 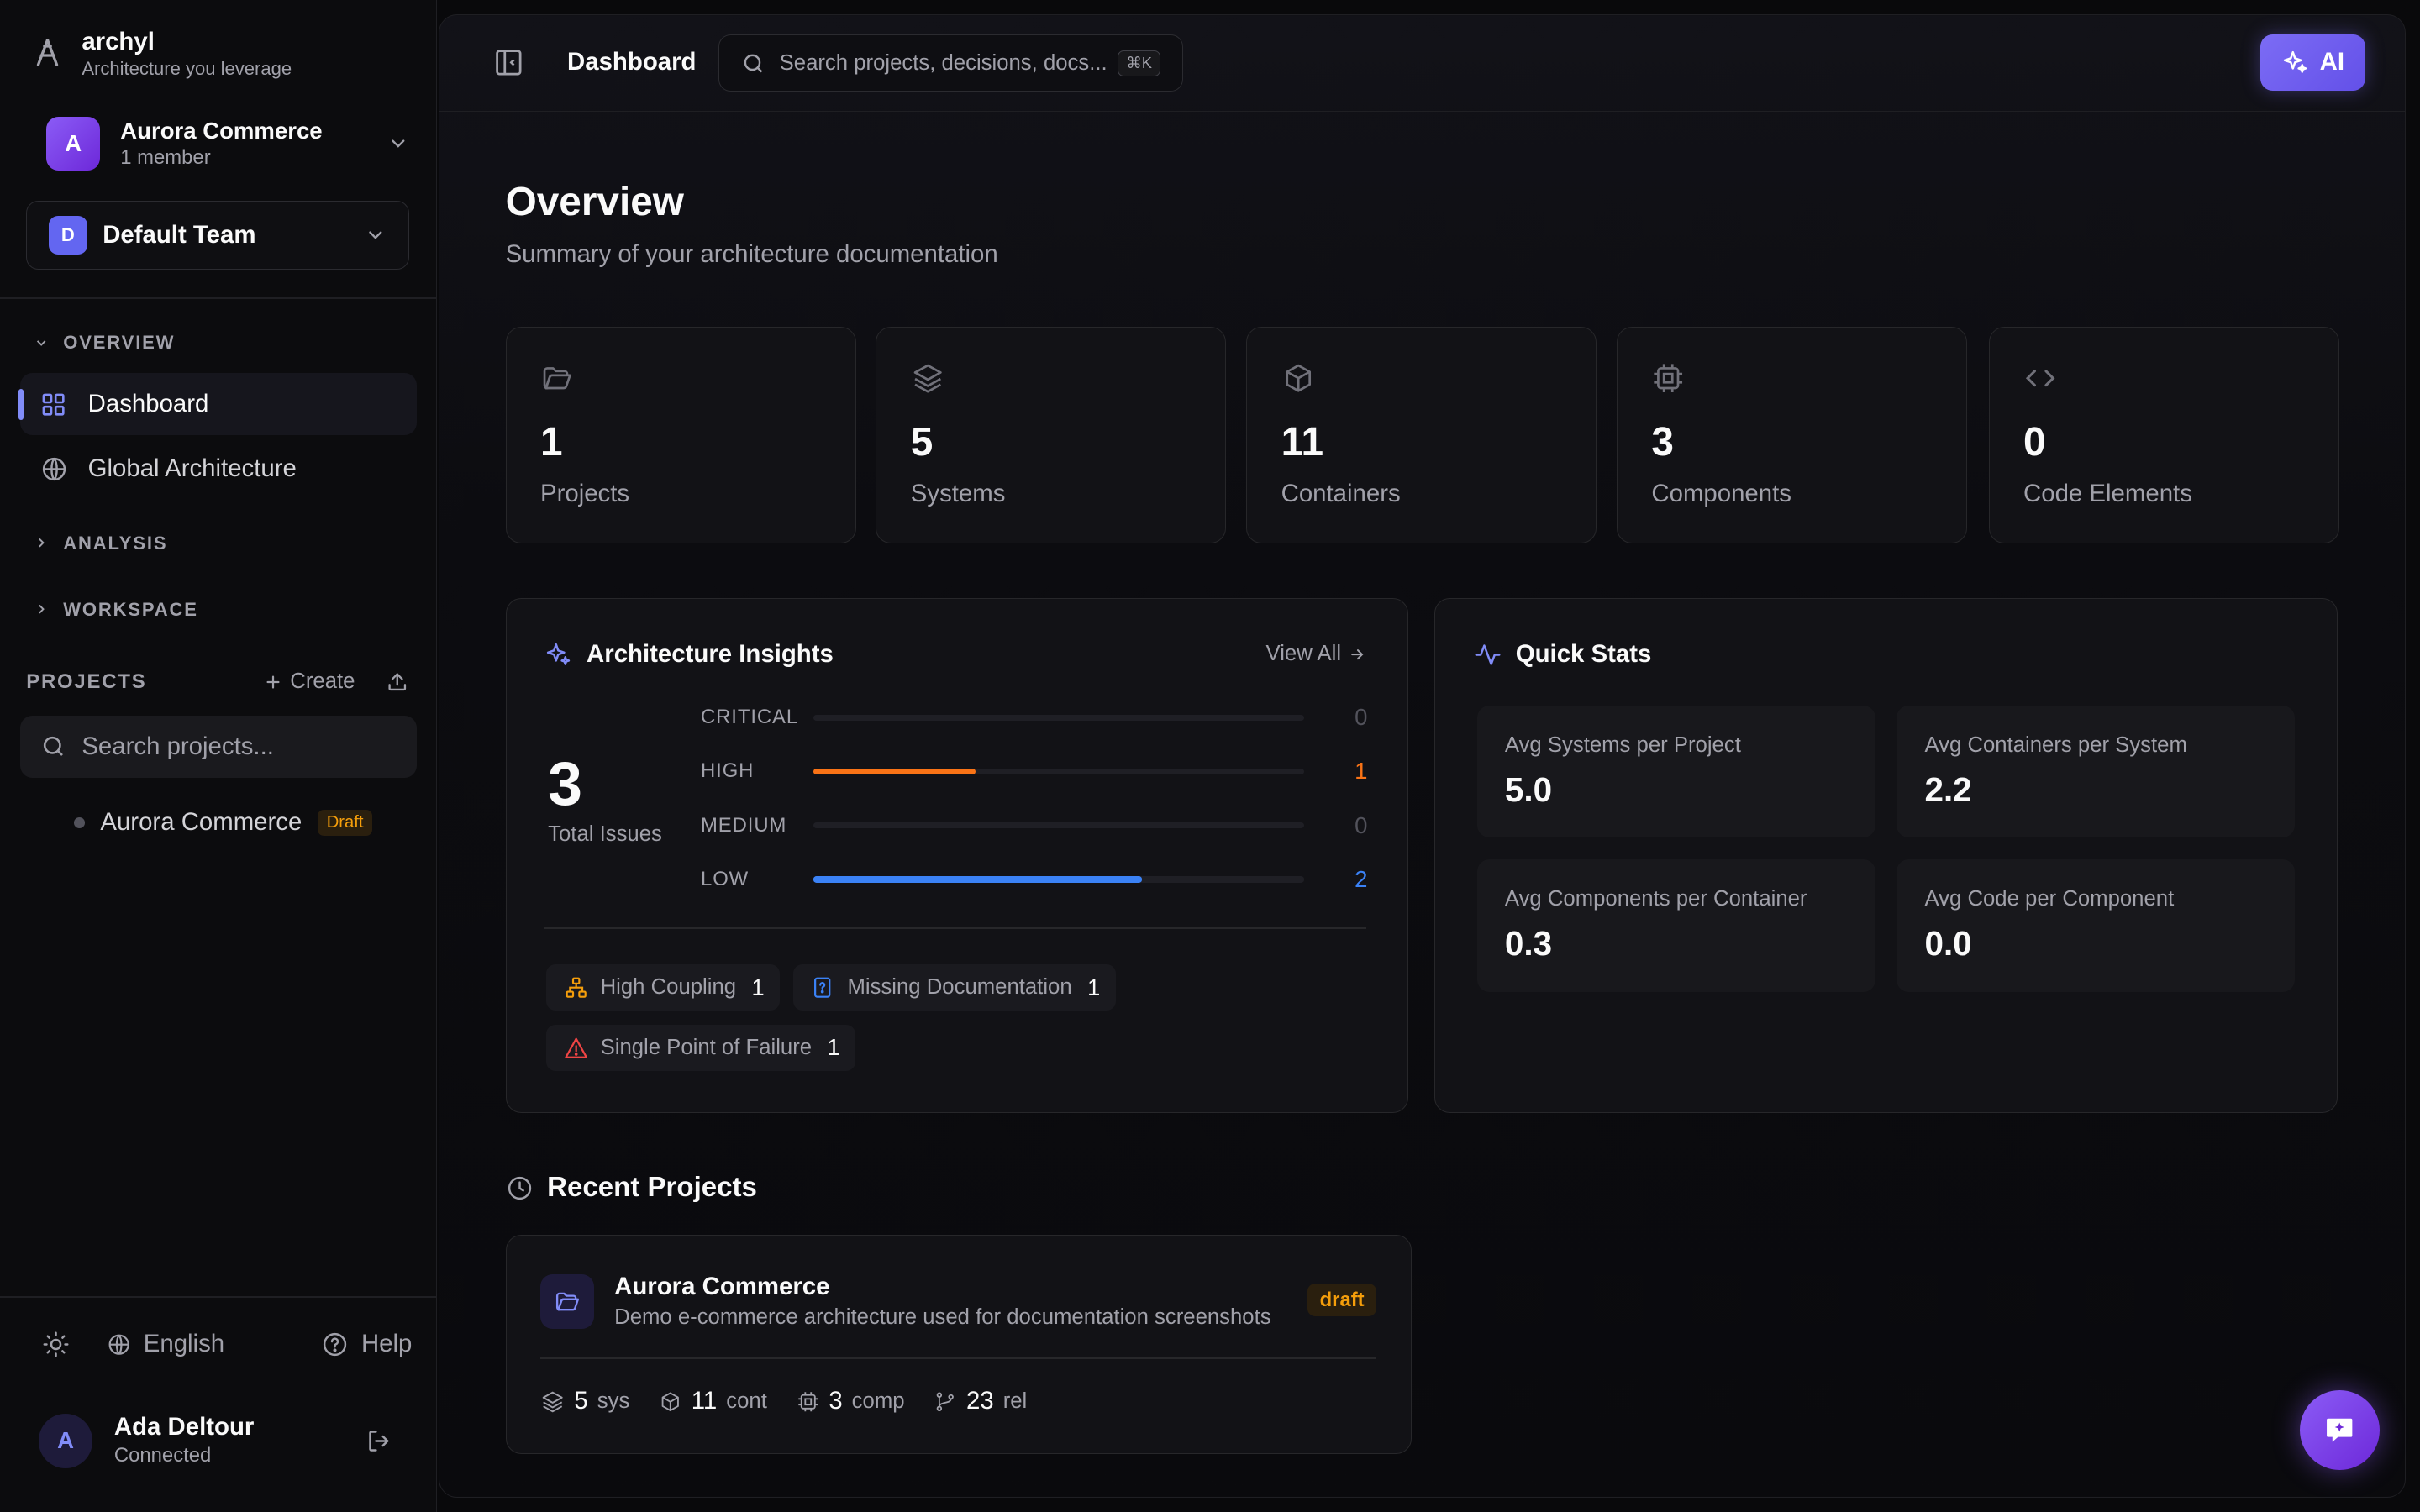 I want to click on recent-projects-heading: Recent Projects, so click(x=631, y=1188).